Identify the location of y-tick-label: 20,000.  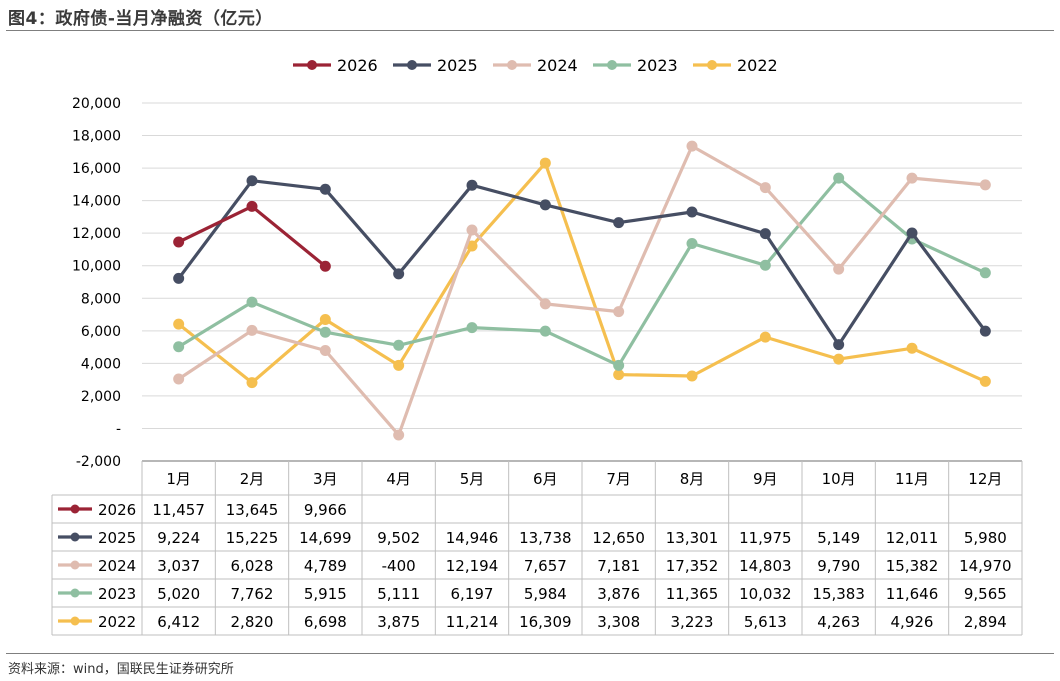
(96, 104).